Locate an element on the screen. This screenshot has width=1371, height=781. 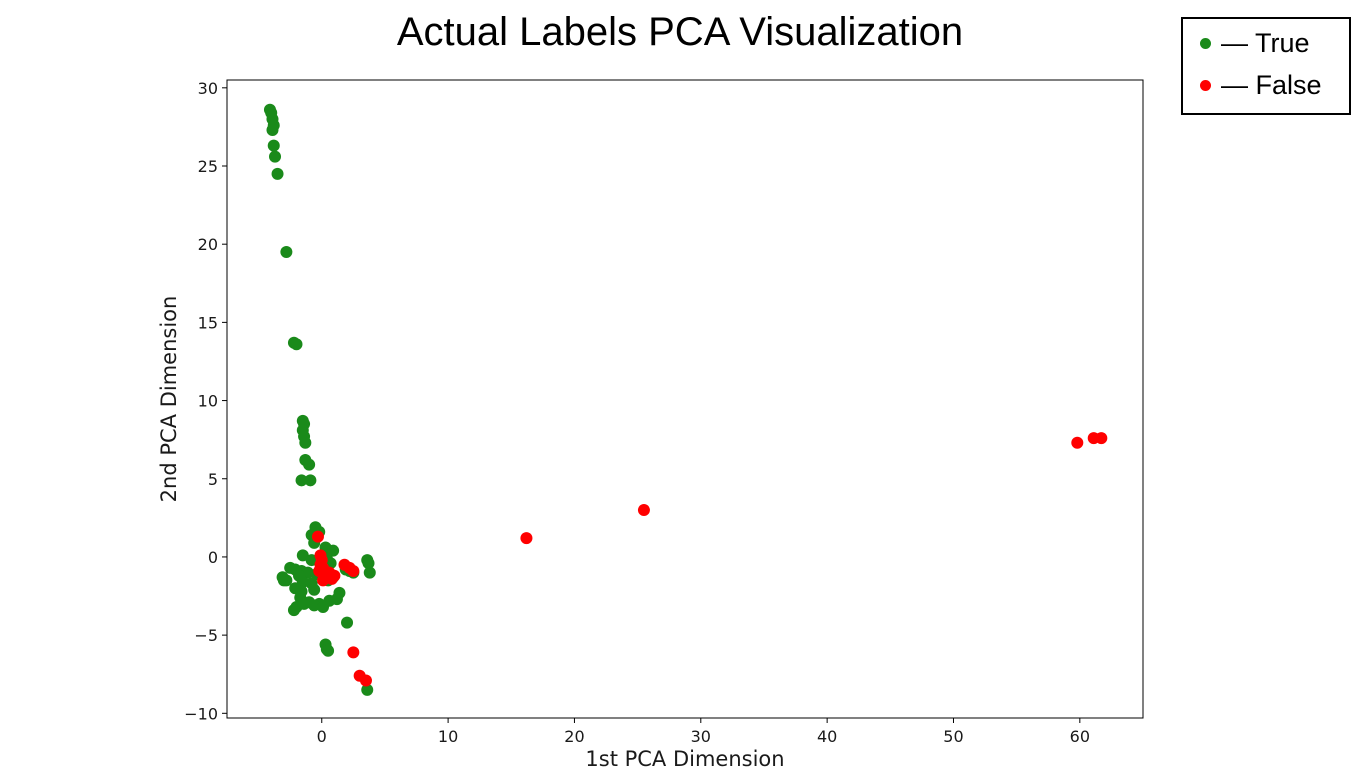
chart-title: Actual Labels PCA Visualization is located at coordinates (680, 32).